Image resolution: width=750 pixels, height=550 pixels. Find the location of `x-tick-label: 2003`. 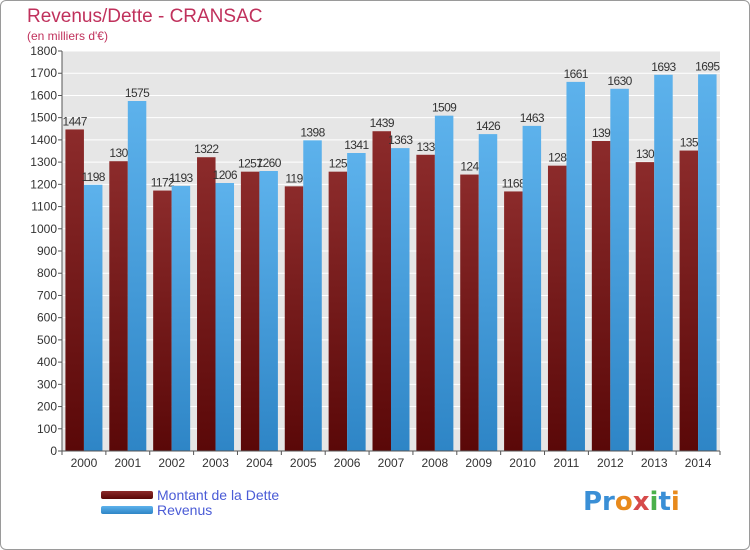

x-tick-label: 2003 is located at coordinates (215, 463).